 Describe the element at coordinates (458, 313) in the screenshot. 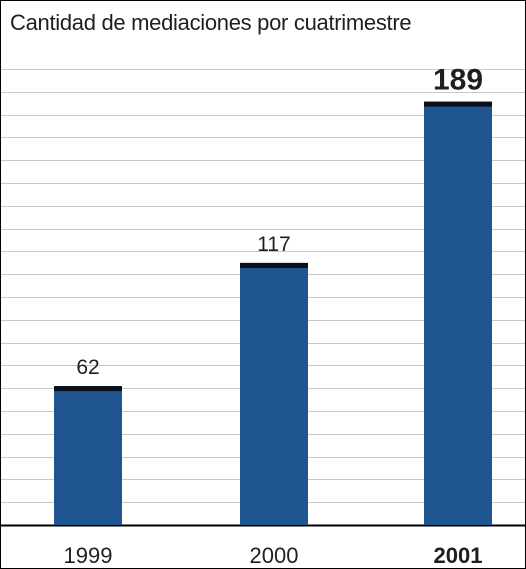

I see `bar-2001` at that location.